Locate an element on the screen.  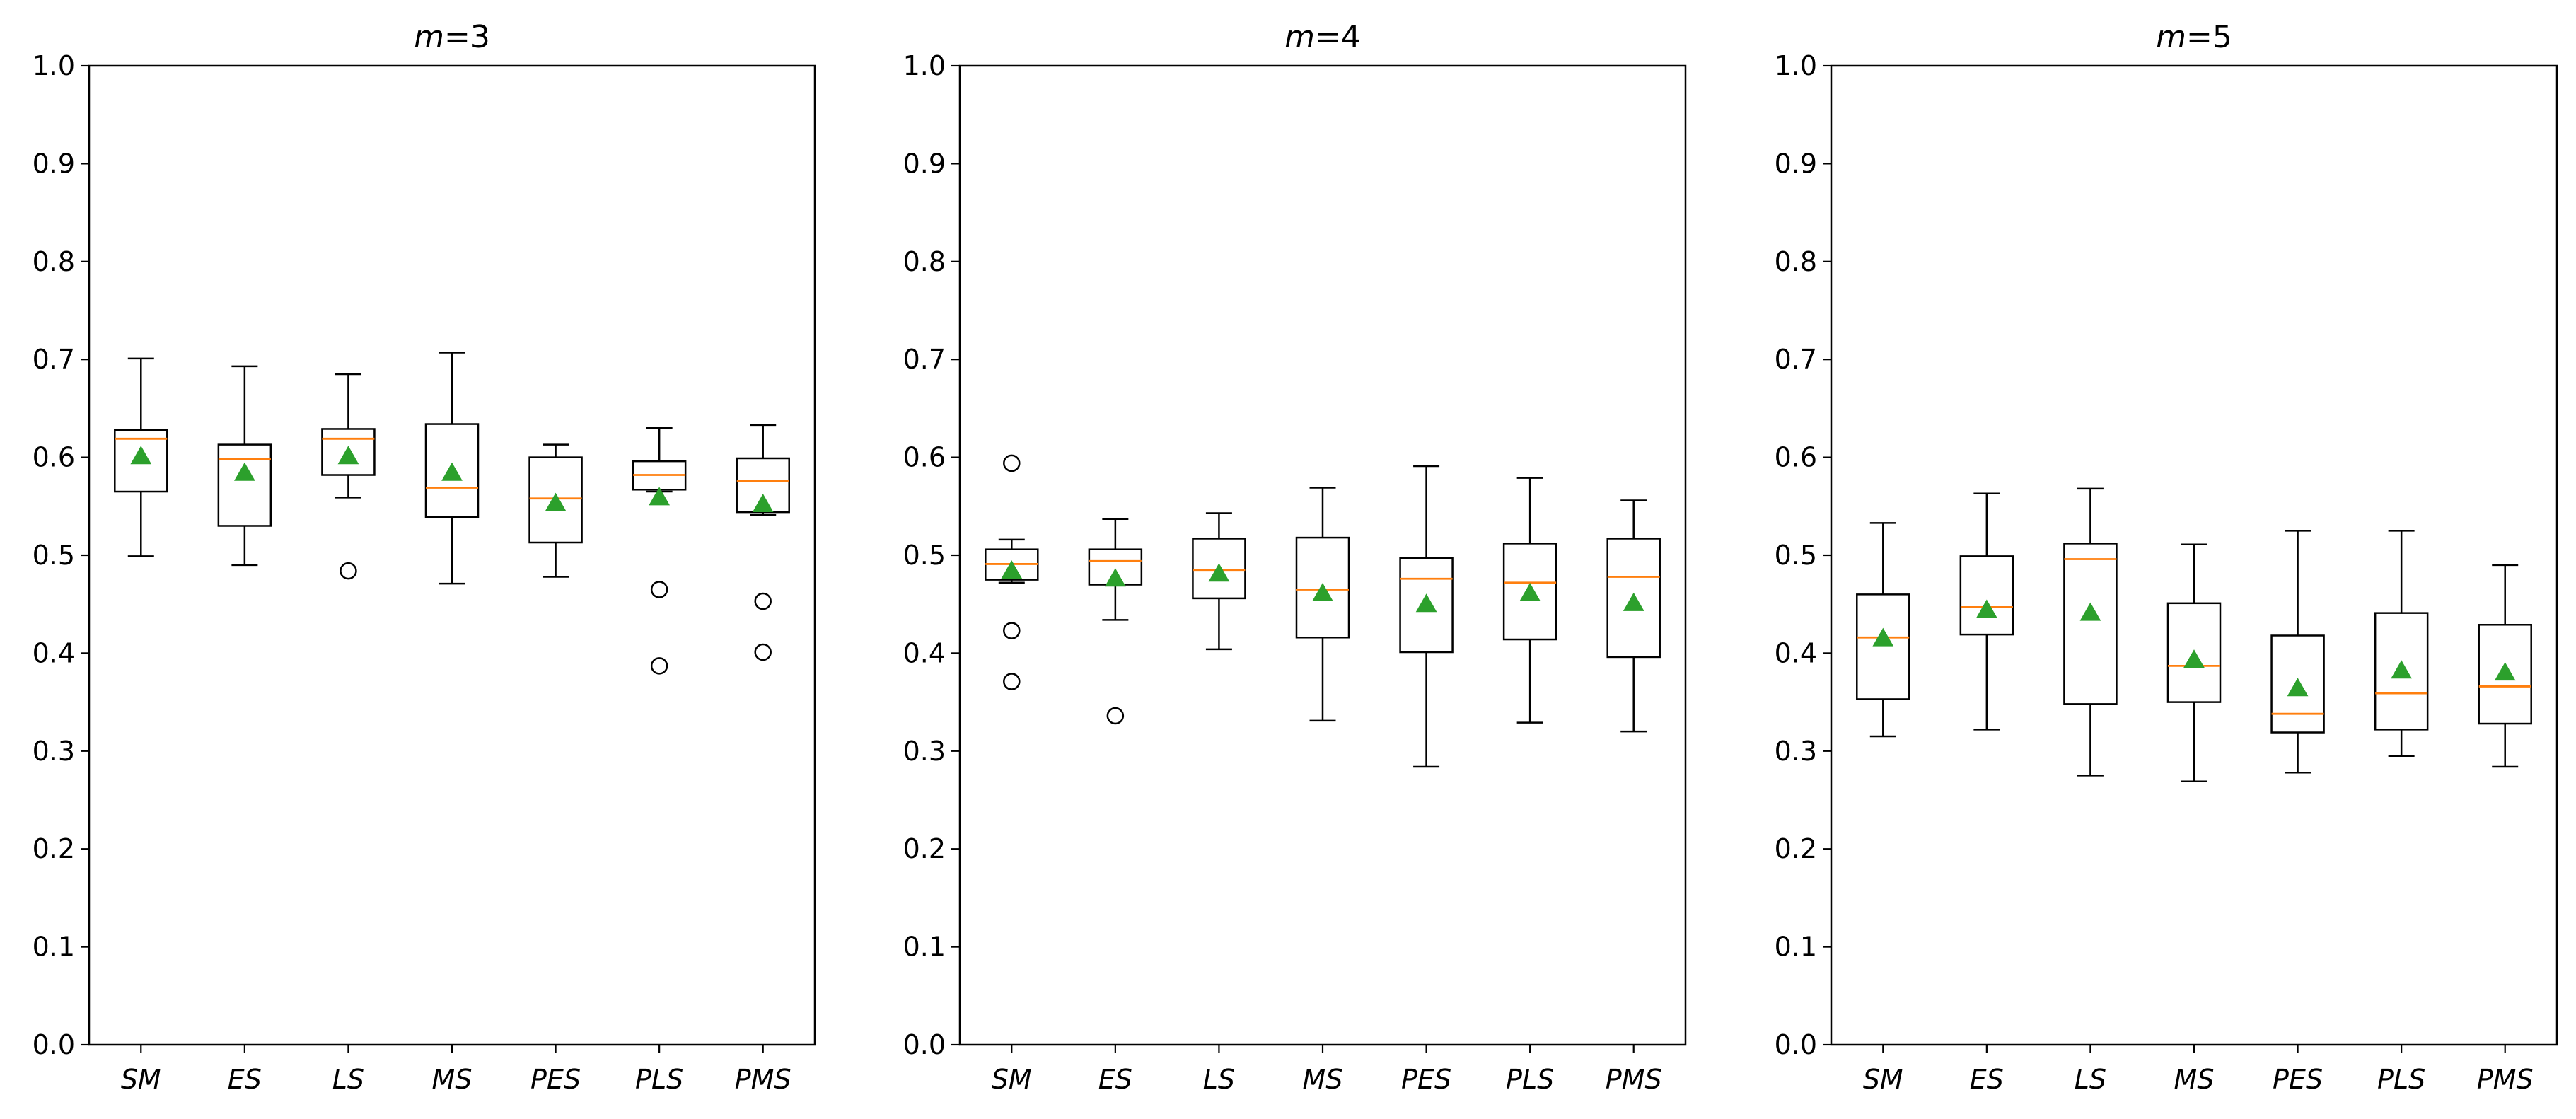
box-SM is located at coordinates (1883, 630).